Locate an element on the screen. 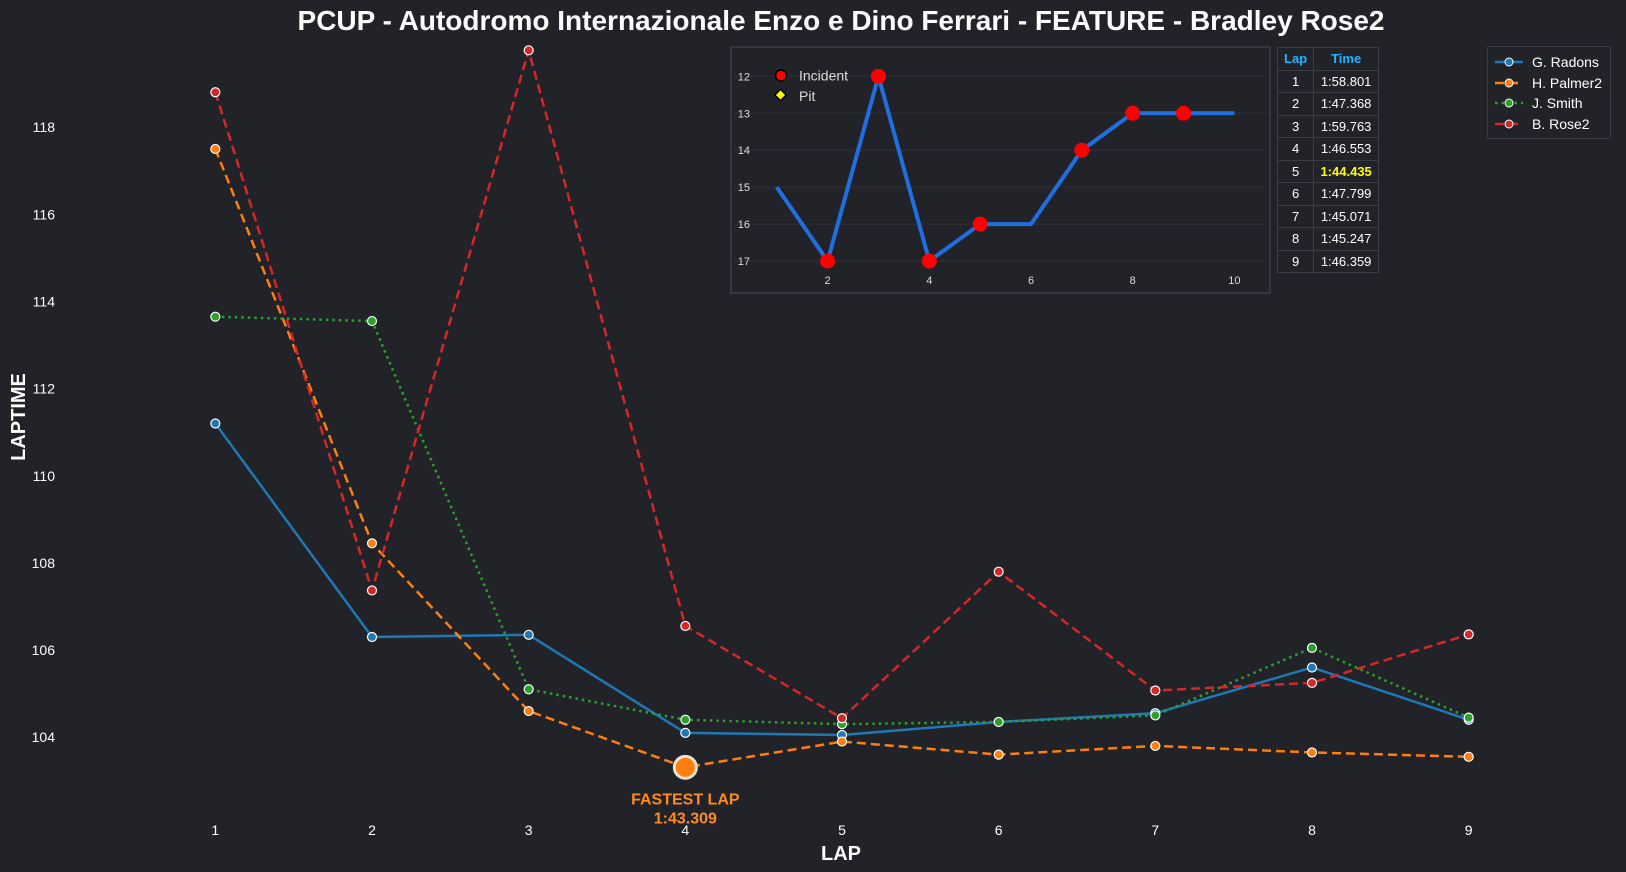  y-tick-label: 114 is located at coordinates (44, 301).